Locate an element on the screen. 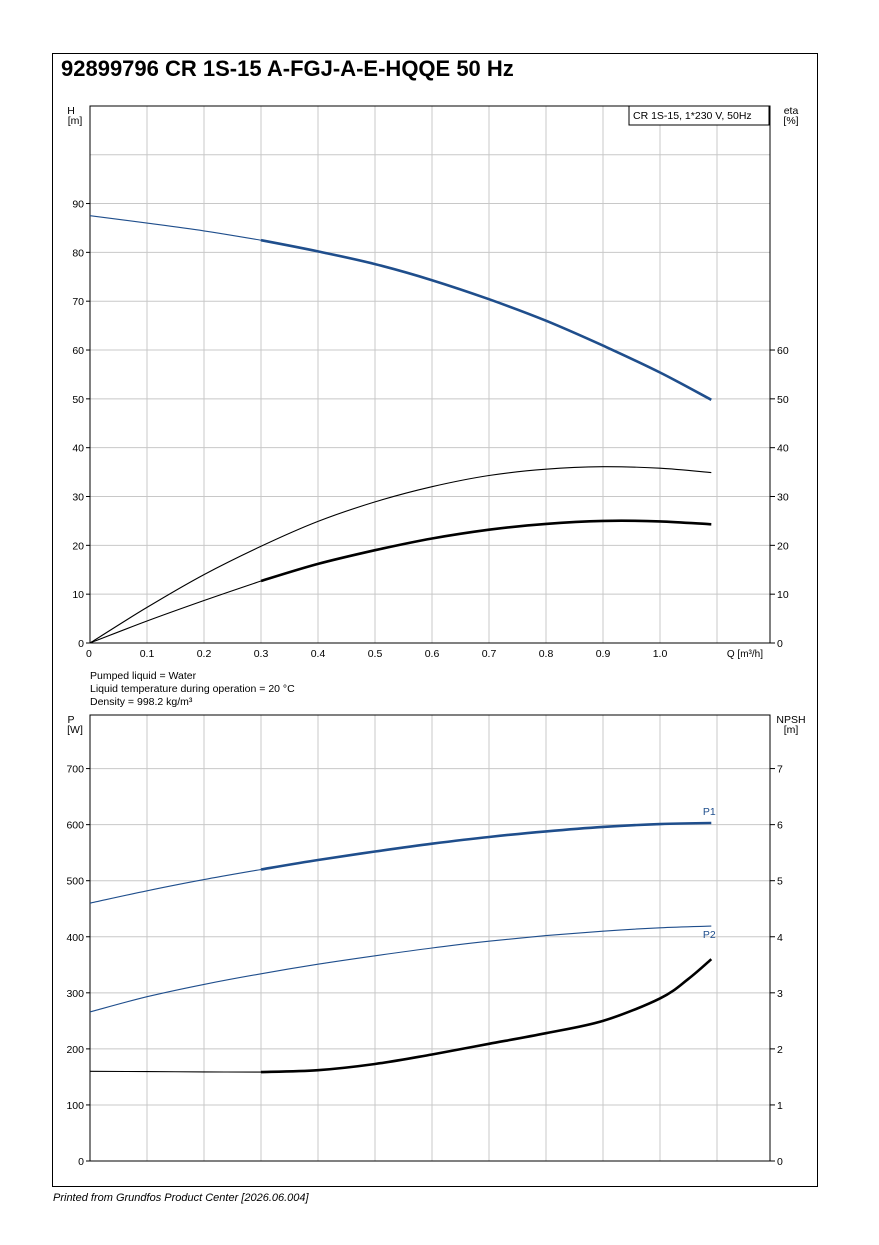 Image resolution: width=879 pixels, height=1245 pixels. chart-1-legend-box is located at coordinates (699, 115).